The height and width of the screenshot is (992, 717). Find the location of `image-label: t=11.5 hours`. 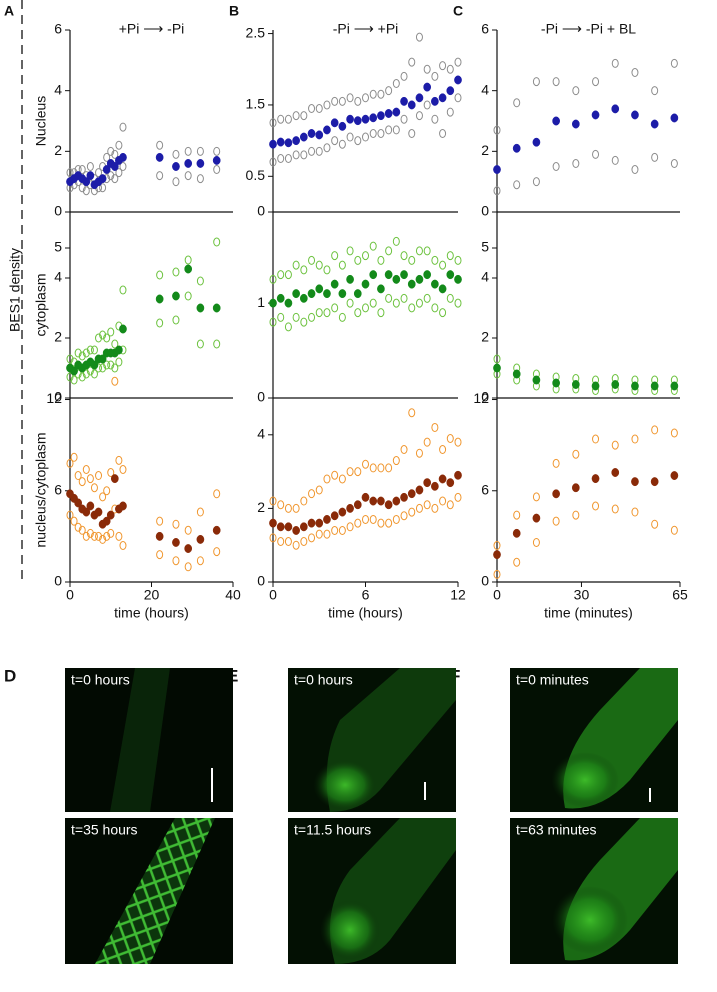

image-label: t=11.5 hours is located at coordinates (332, 830).